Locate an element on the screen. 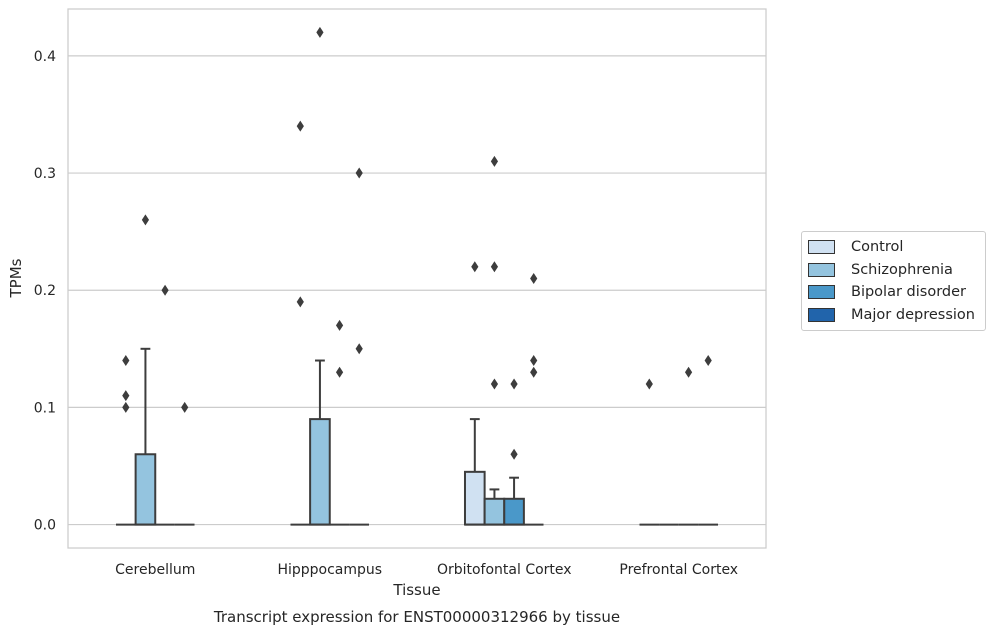 This screenshot has height=634, width=997. legend-label: Bipolar disorder is located at coordinates (908, 292).